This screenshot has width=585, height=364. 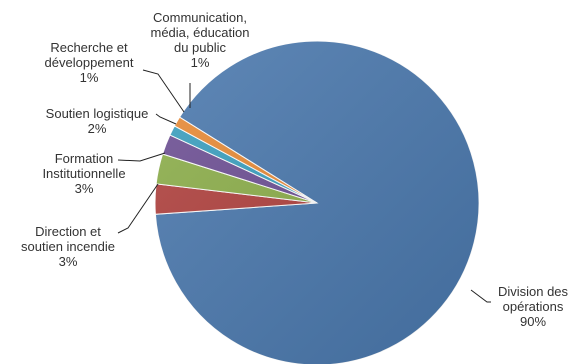 I want to click on slice-label-3: Soutien logistique 2%, so click(x=97, y=121).